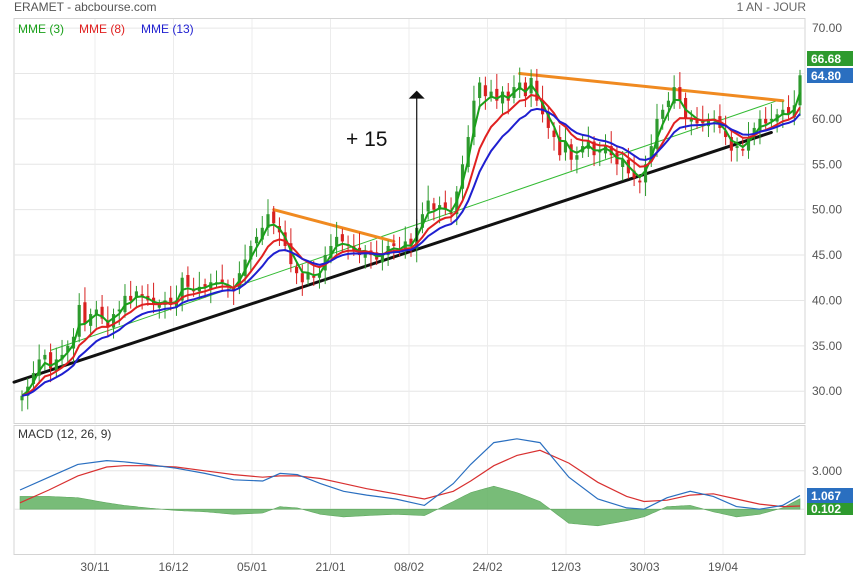 The width and height of the screenshot is (855, 580). Describe the element at coordinates (173, 567) in the screenshot. I see `x-tick-label: 16/12` at that location.